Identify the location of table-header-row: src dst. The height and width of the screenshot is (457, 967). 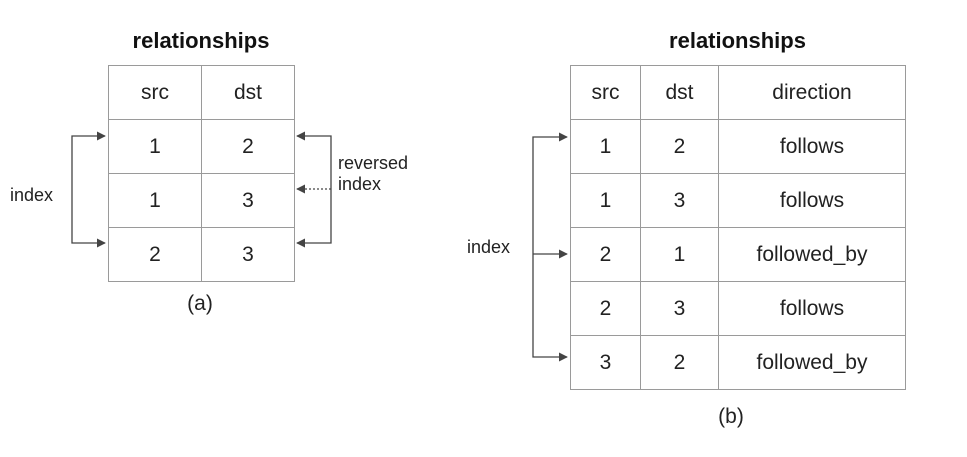
(201, 92).